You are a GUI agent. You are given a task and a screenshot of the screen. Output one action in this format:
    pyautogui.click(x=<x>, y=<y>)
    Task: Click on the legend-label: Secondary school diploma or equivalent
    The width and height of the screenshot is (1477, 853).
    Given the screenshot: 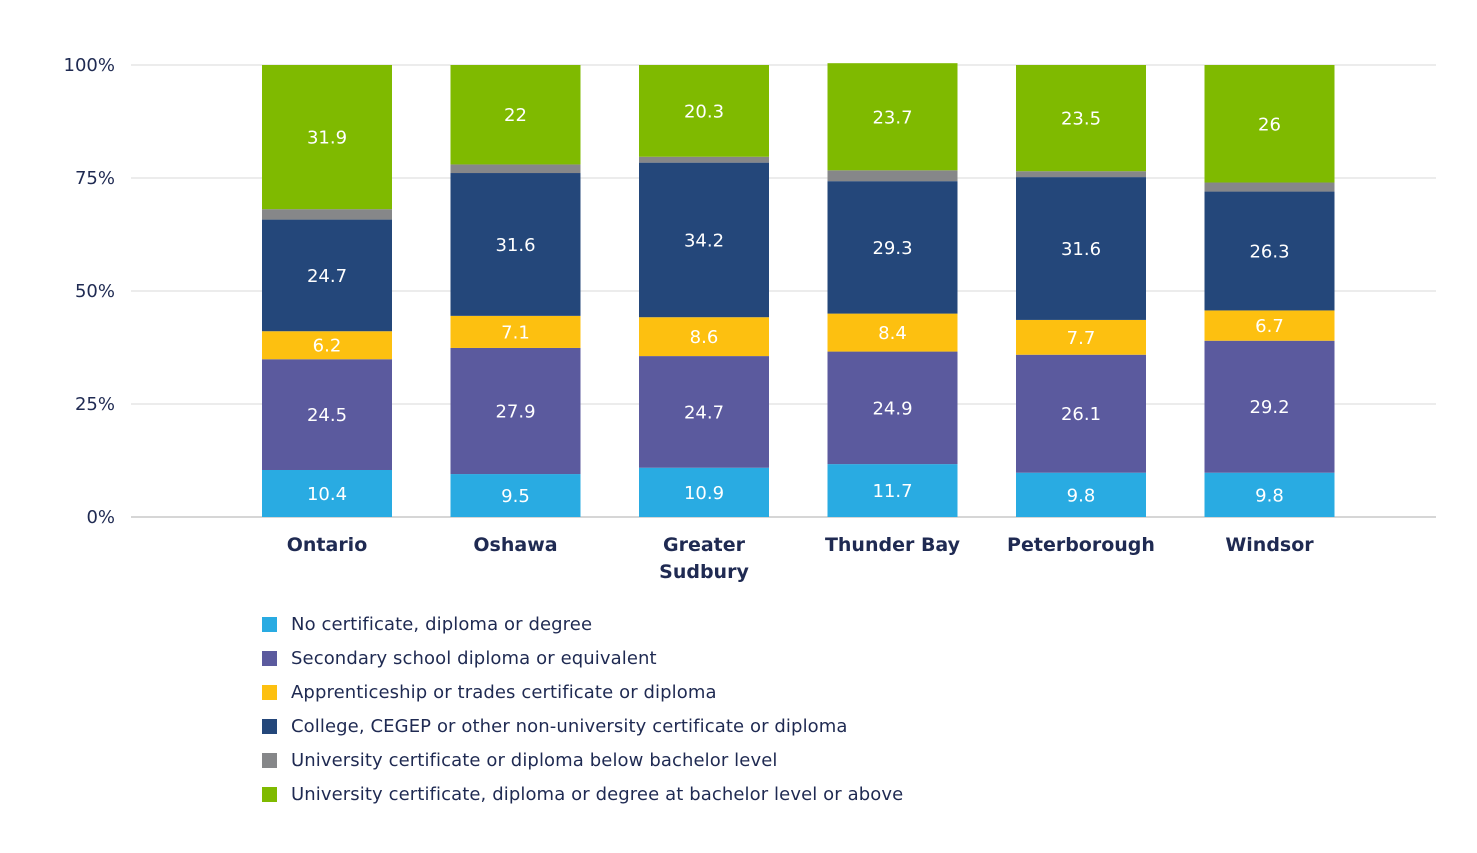 What is the action you would take?
    pyautogui.click(x=474, y=658)
    